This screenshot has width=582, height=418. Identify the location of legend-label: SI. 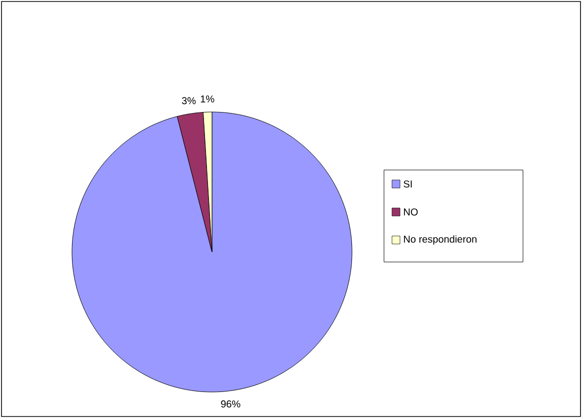
(408, 184).